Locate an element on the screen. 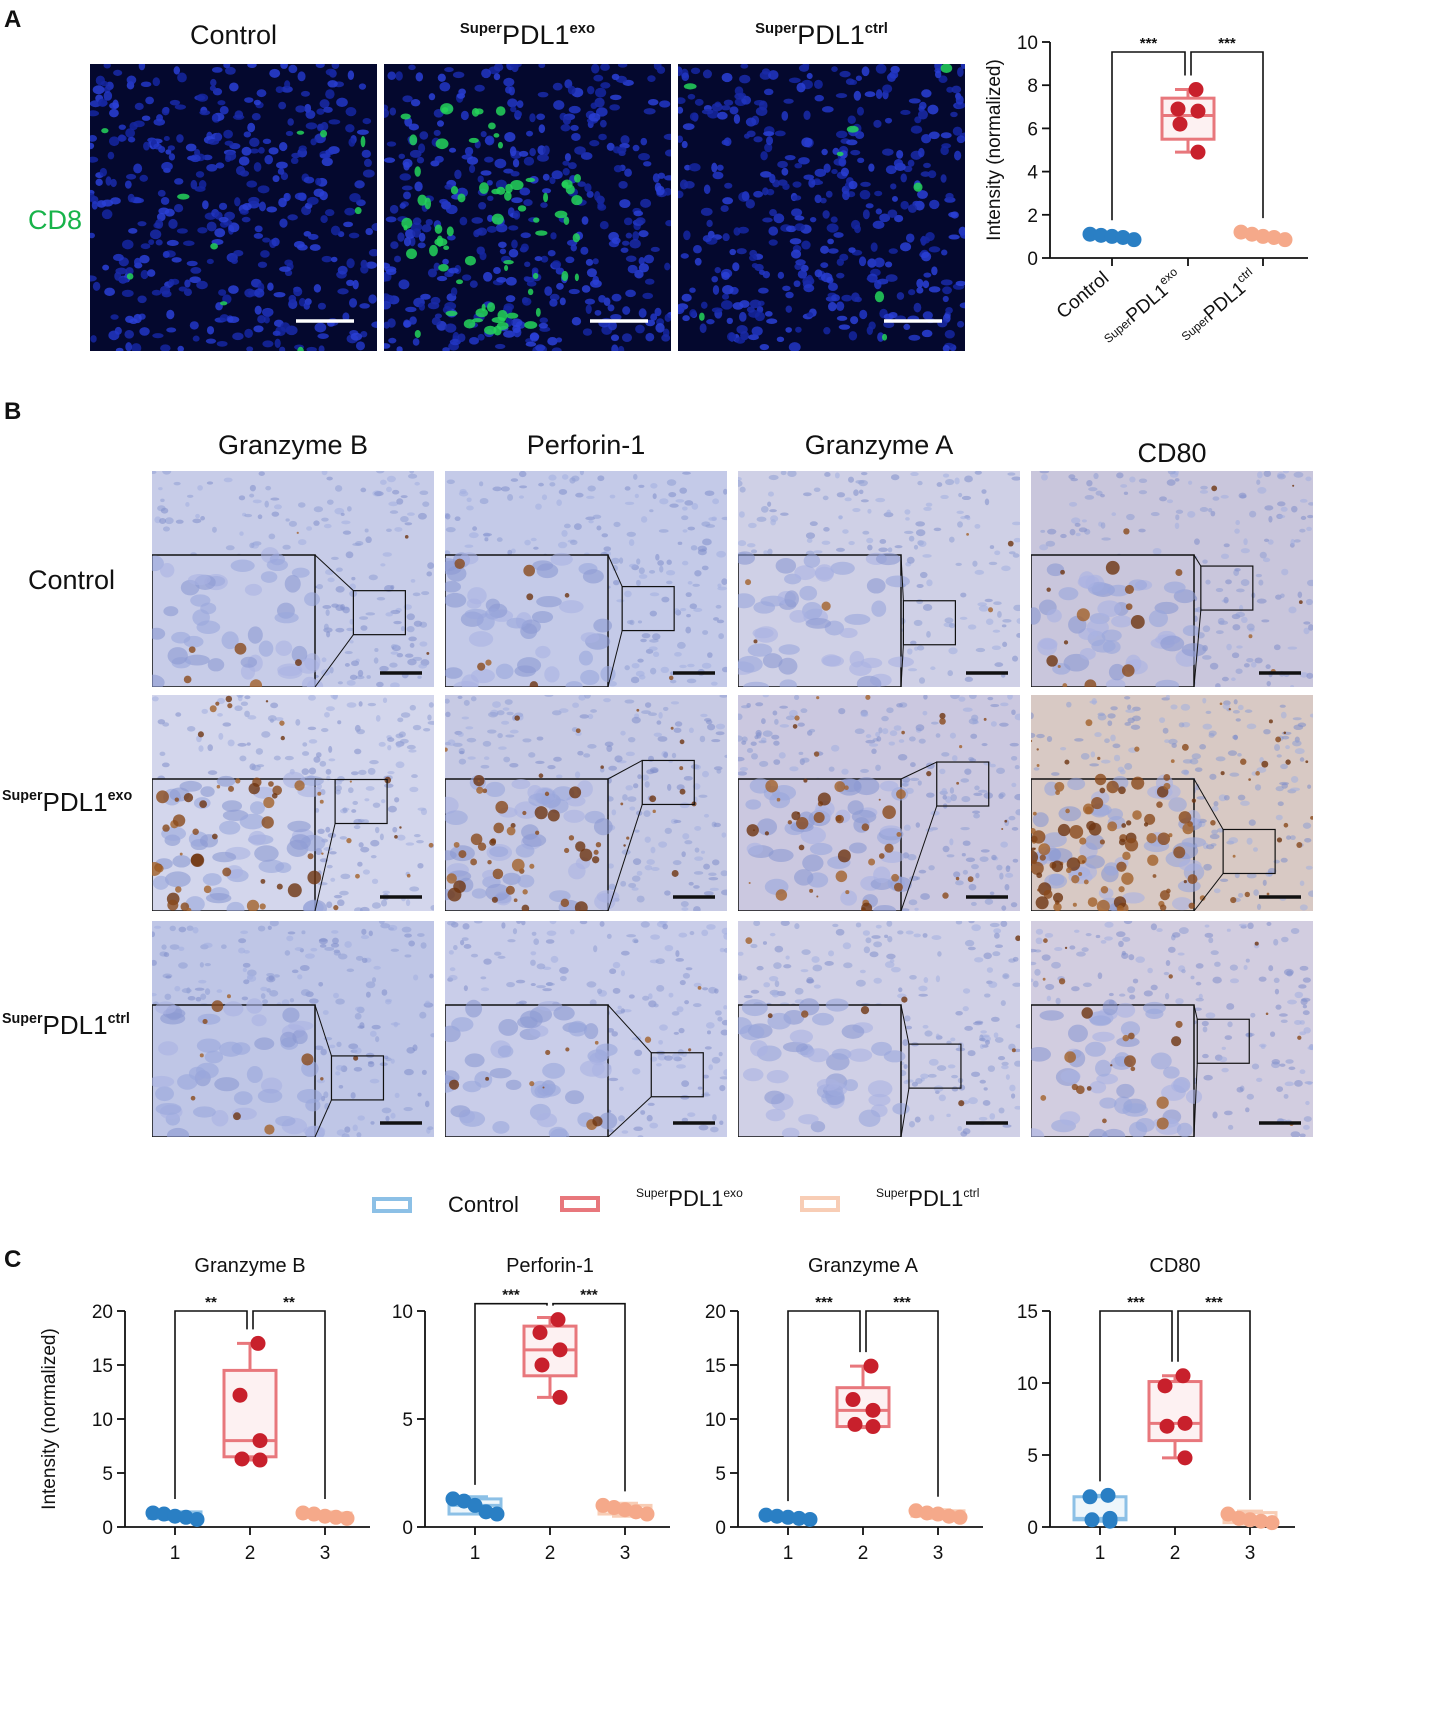 This screenshot has width=1439, height=1713. chart-cd80: CD80 0 5 10 15 1 2 3 *** *** is located at coordinates (1156, 1409).